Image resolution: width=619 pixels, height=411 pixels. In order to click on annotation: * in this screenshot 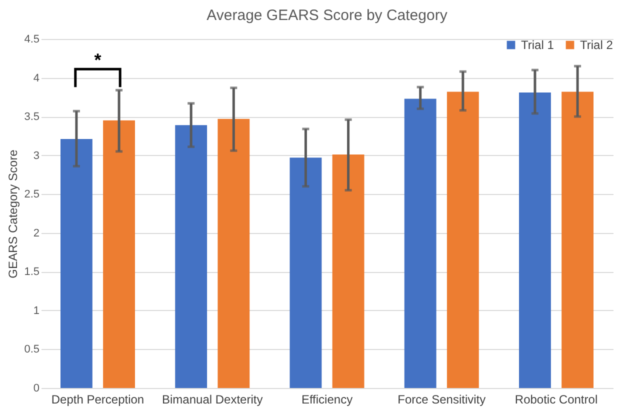, I will do `click(98, 60)`.